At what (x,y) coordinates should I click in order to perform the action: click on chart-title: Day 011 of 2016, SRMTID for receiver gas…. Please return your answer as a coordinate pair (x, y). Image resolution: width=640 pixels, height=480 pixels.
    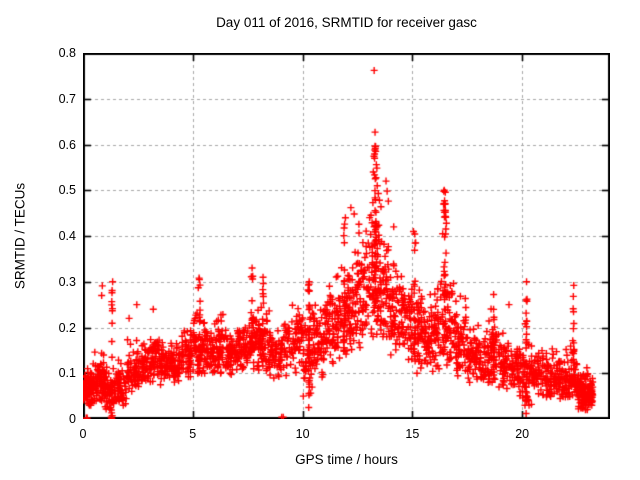
    Looking at the image, I should click on (346, 22).